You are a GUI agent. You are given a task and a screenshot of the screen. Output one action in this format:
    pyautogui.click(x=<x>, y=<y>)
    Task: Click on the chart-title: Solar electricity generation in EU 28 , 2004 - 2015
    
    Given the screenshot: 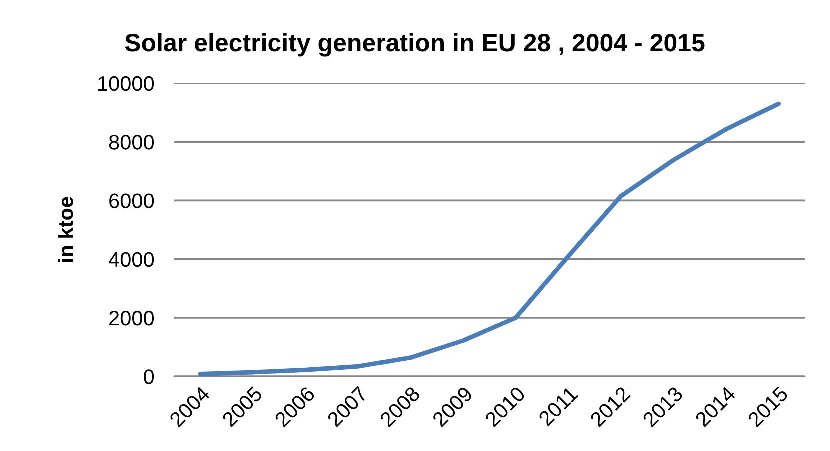 What is the action you would take?
    pyautogui.click(x=415, y=45)
    